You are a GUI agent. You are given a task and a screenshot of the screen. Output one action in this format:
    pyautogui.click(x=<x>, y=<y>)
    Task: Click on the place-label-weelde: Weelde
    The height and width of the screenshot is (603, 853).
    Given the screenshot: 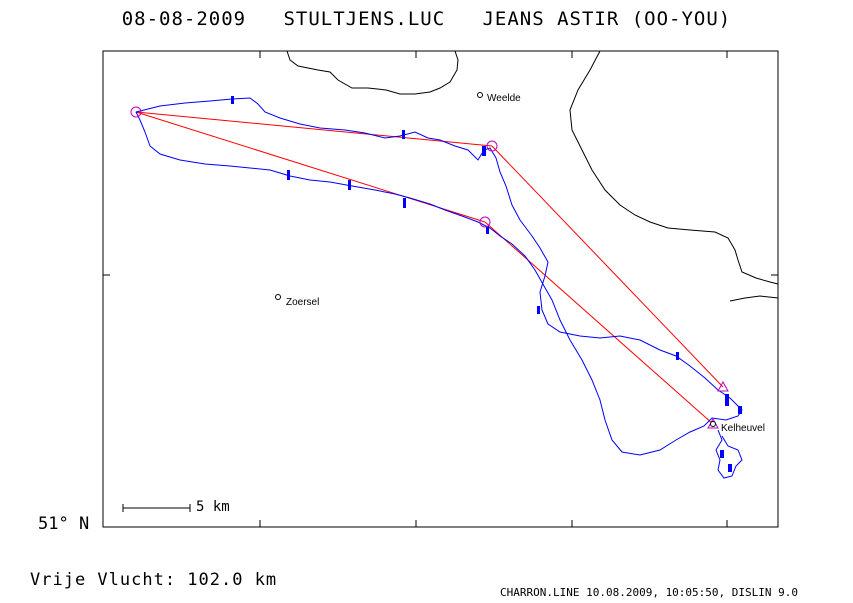 What is the action you would take?
    pyautogui.click(x=504, y=98)
    